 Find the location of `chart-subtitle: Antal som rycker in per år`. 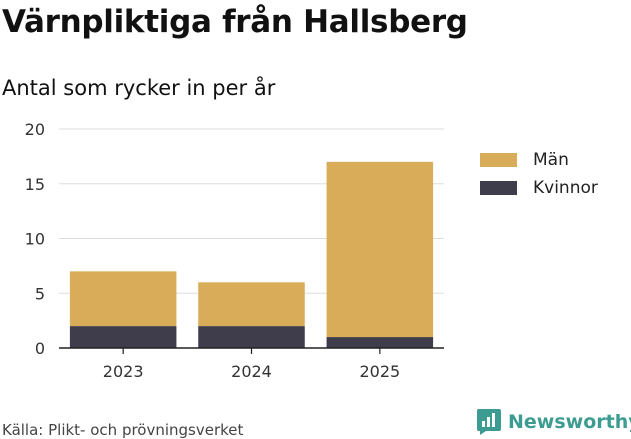

chart-subtitle: Antal som rycker in per år is located at coordinates (139, 88).